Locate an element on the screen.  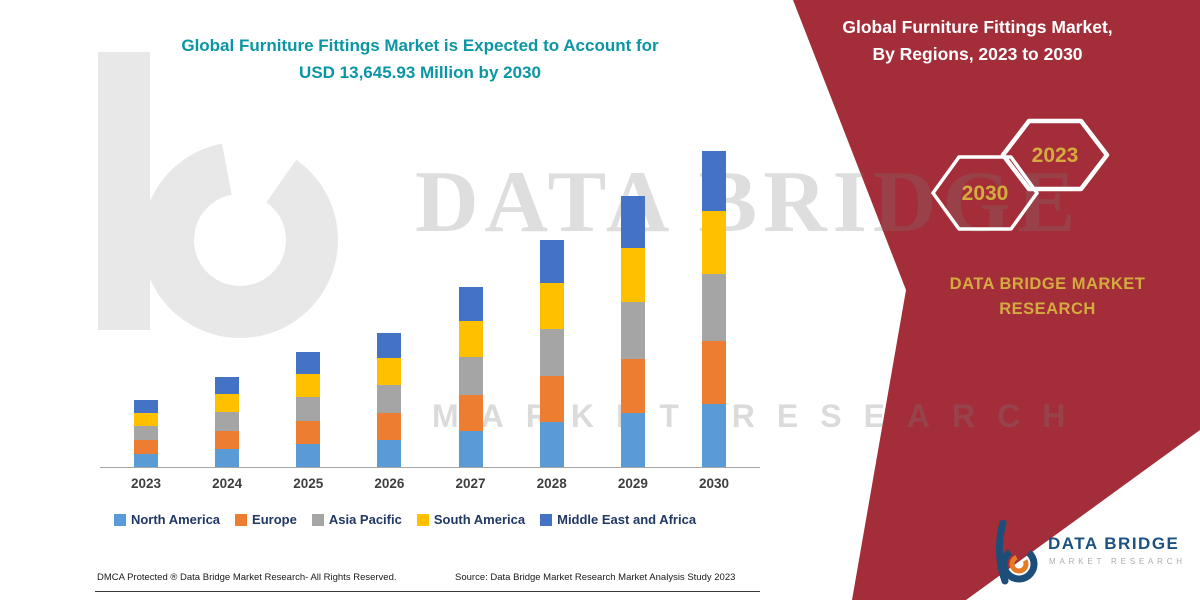
x-axis-label: 2029 is located at coordinates (632, 483).